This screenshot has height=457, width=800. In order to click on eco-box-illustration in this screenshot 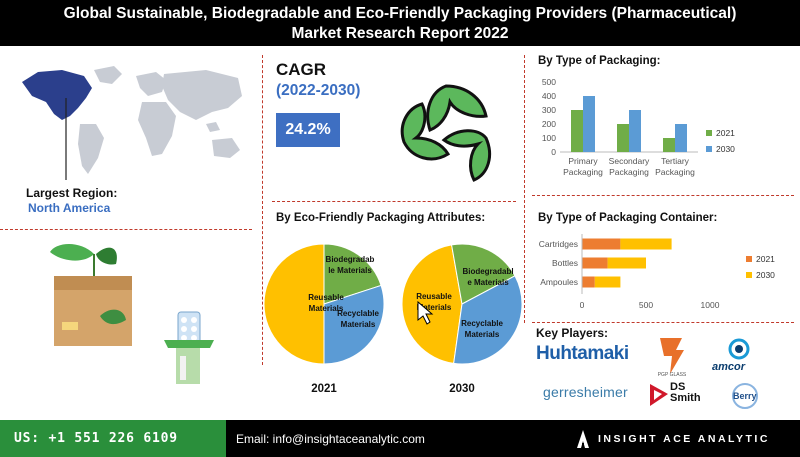, I will do `click(132, 314)`.